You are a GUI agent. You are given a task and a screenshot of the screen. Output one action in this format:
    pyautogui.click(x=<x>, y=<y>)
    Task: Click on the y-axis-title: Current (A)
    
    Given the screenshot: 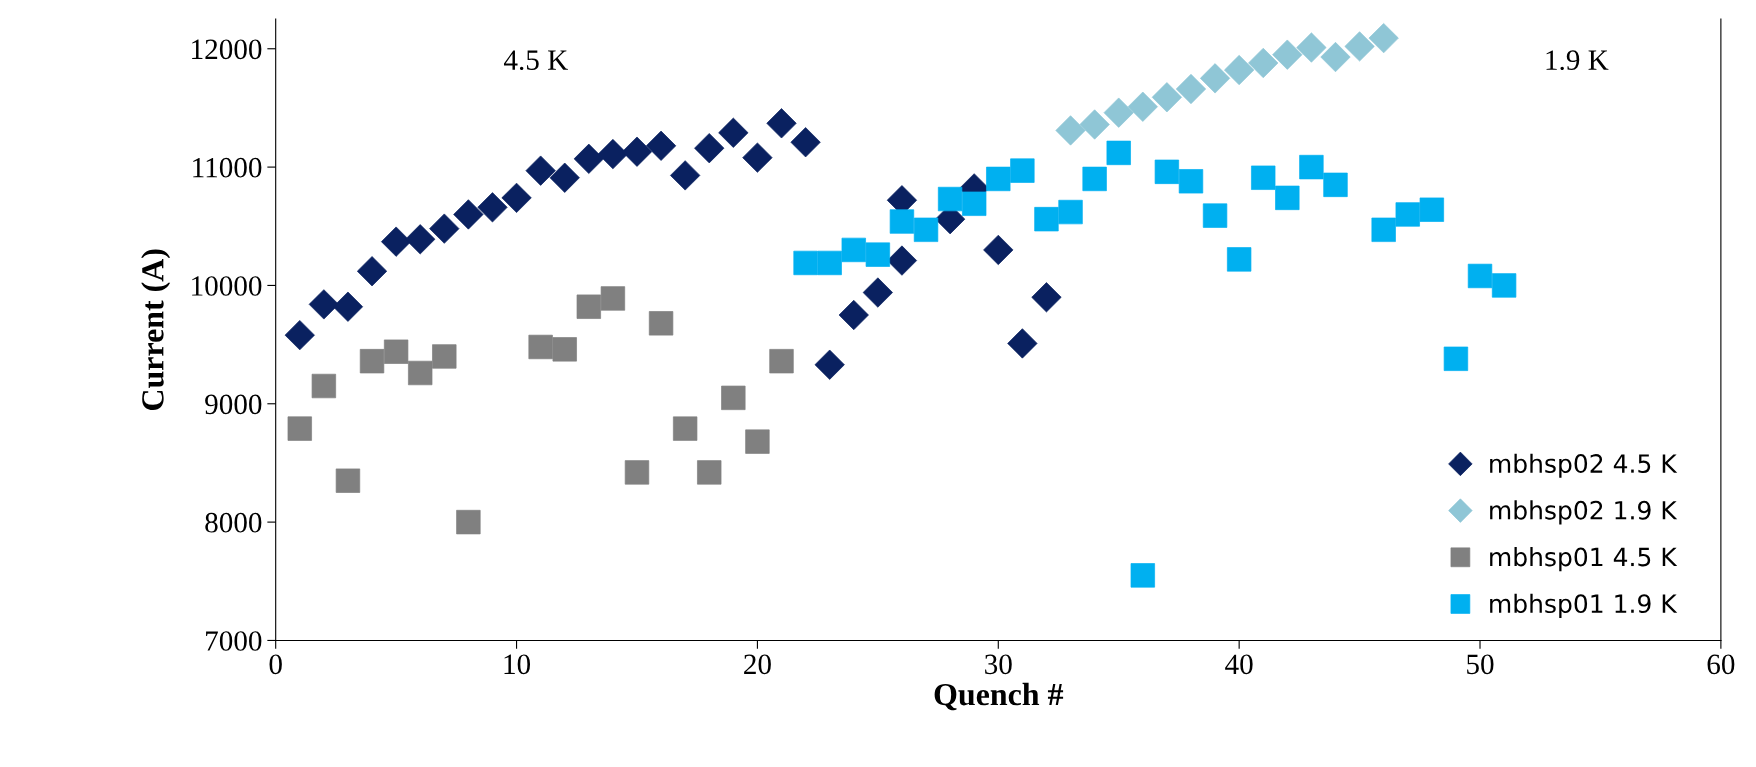 What is the action you would take?
    pyautogui.click(x=156, y=330)
    